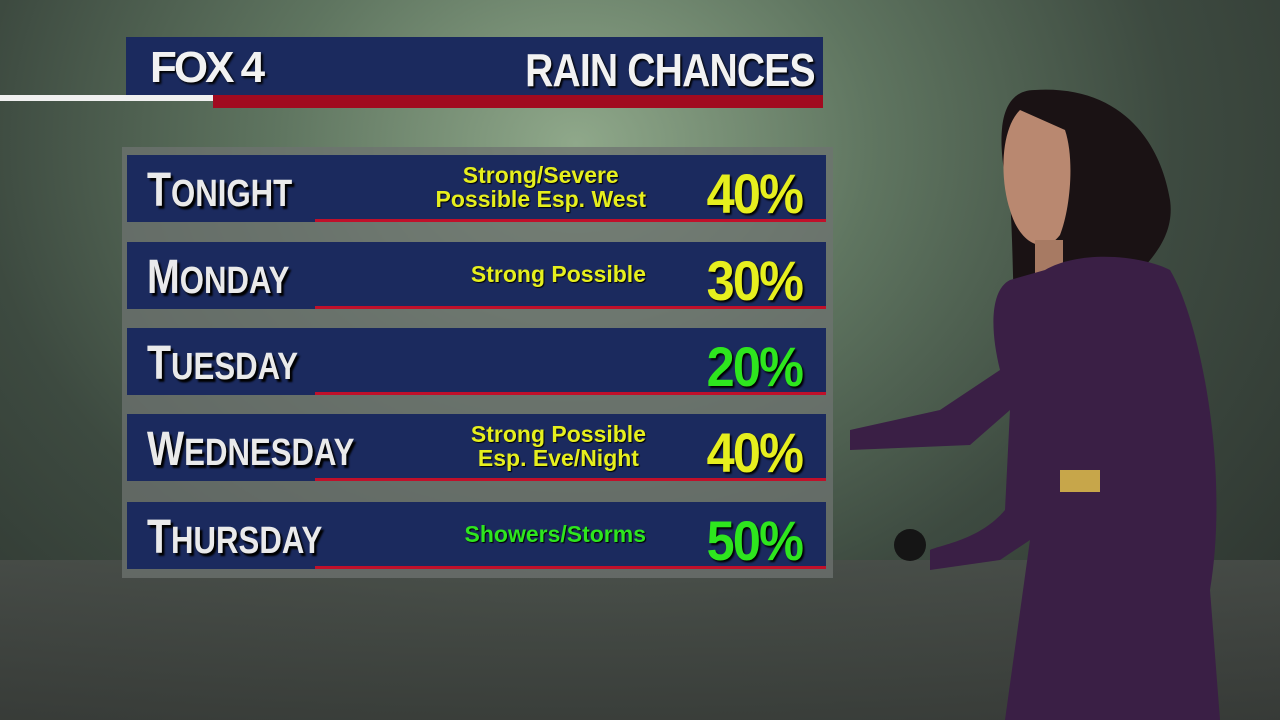  What do you see at coordinates (247, 541) in the screenshot?
I see `day-rest: HURSDAY` at bounding box center [247, 541].